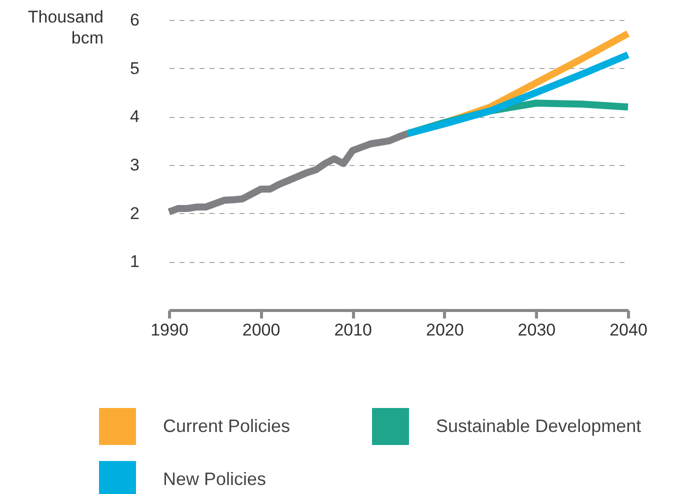  What do you see at coordinates (169, 330) in the screenshot?
I see `x-tick-label: 1990` at bounding box center [169, 330].